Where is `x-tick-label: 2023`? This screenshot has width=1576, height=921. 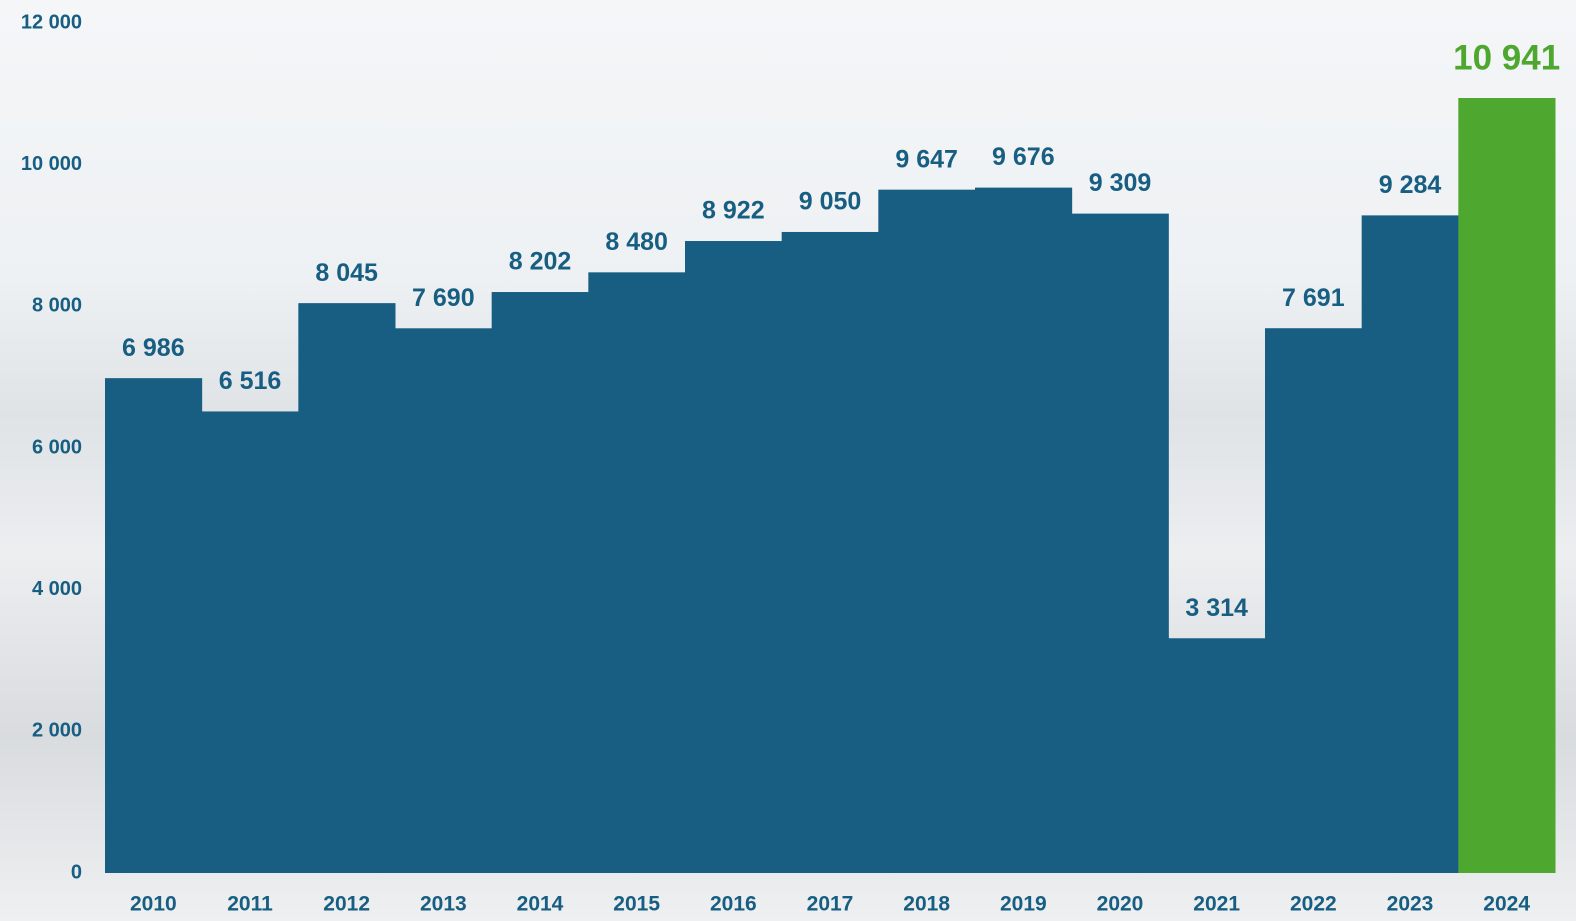 x-tick-label: 2023 is located at coordinates (1410, 904).